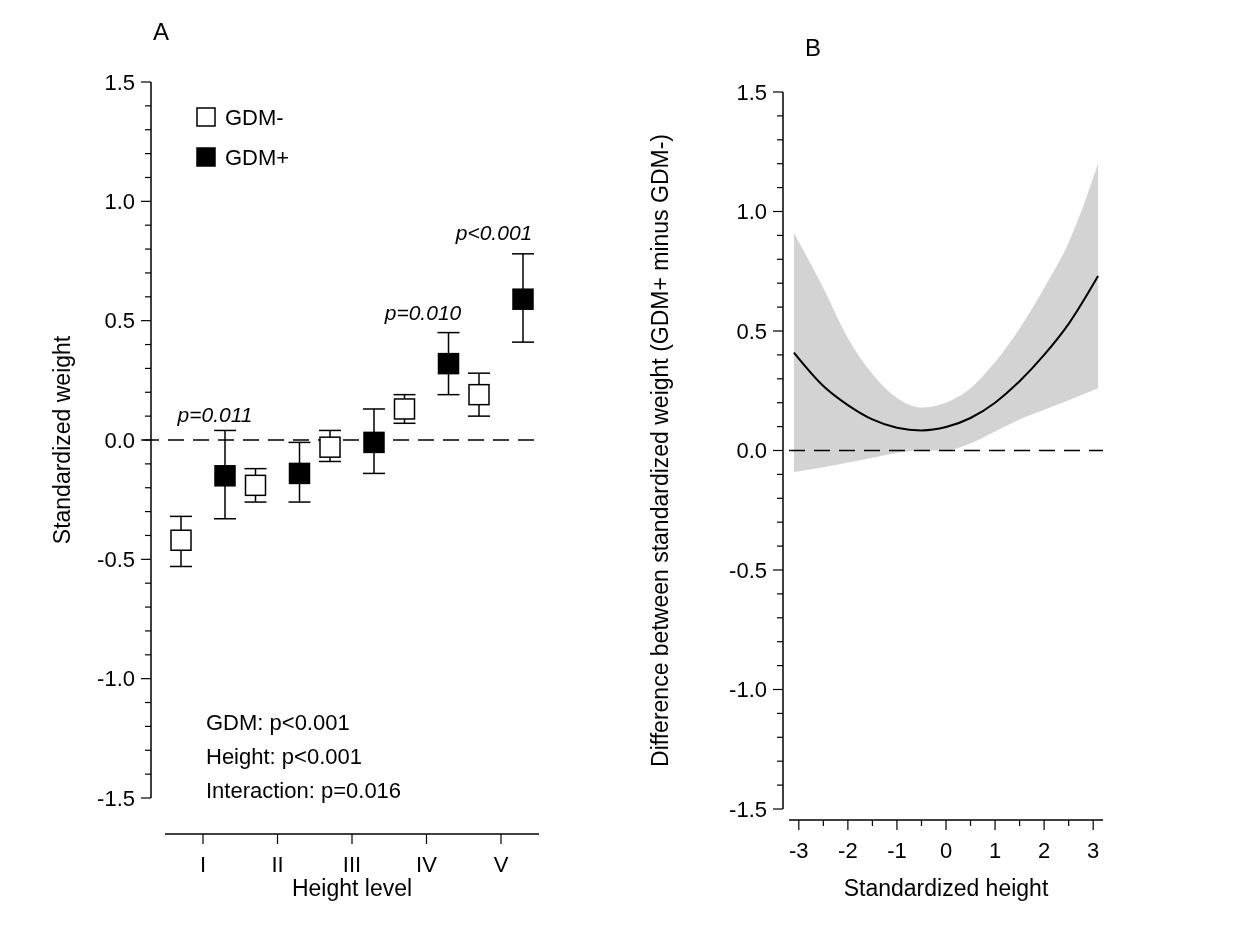  Describe the element at coordinates (1093, 850) in the screenshot. I see `x-tick-label: 3` at that location.